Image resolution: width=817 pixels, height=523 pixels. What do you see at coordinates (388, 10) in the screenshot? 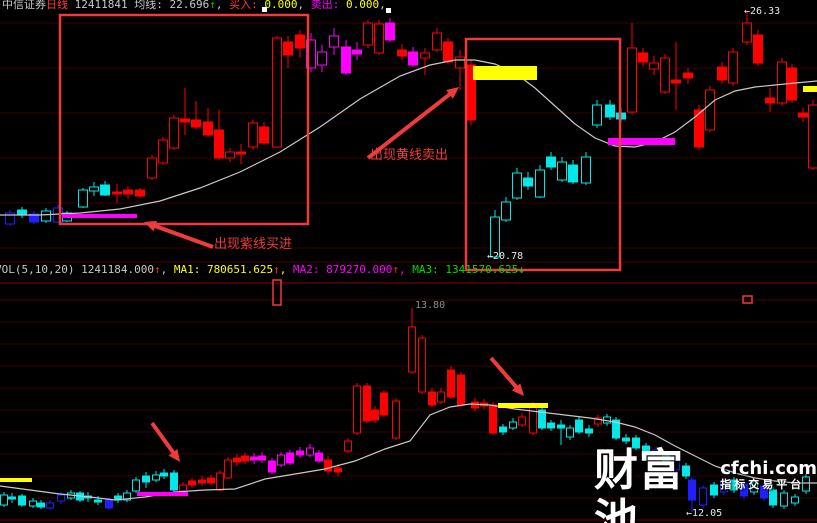
I see `high-marker` at bounding box center [388, 10].